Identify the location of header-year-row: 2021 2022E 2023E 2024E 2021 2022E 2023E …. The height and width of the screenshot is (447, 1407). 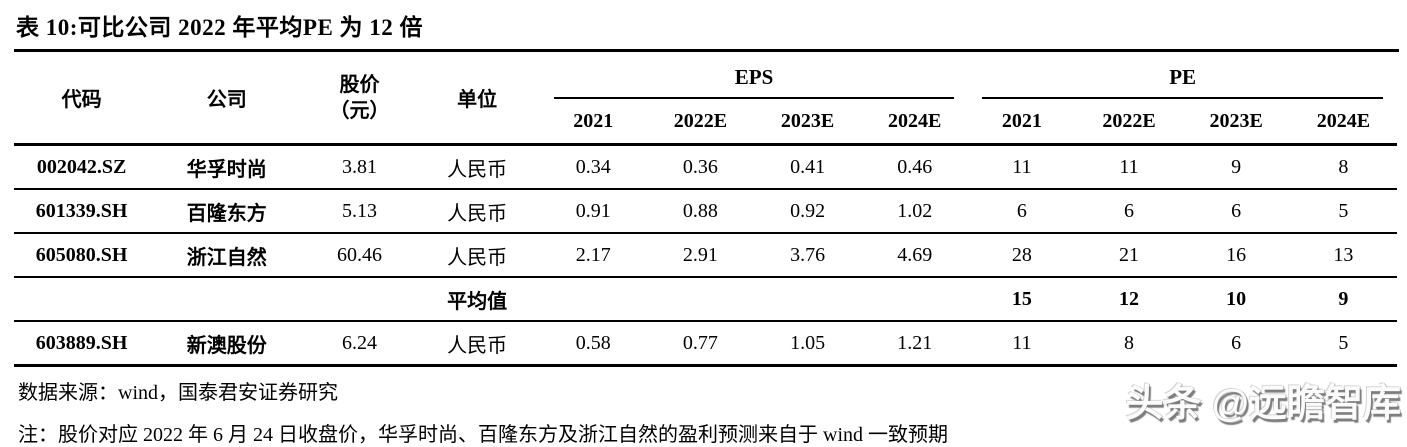
(705, 122).